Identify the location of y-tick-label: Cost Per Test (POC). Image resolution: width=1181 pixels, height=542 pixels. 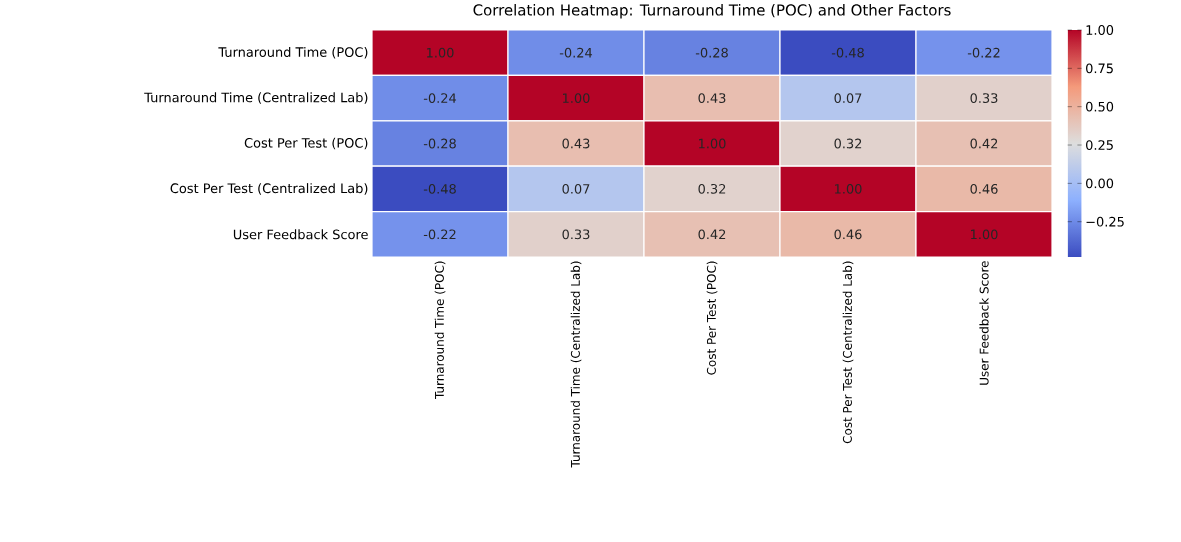
(306, 143).